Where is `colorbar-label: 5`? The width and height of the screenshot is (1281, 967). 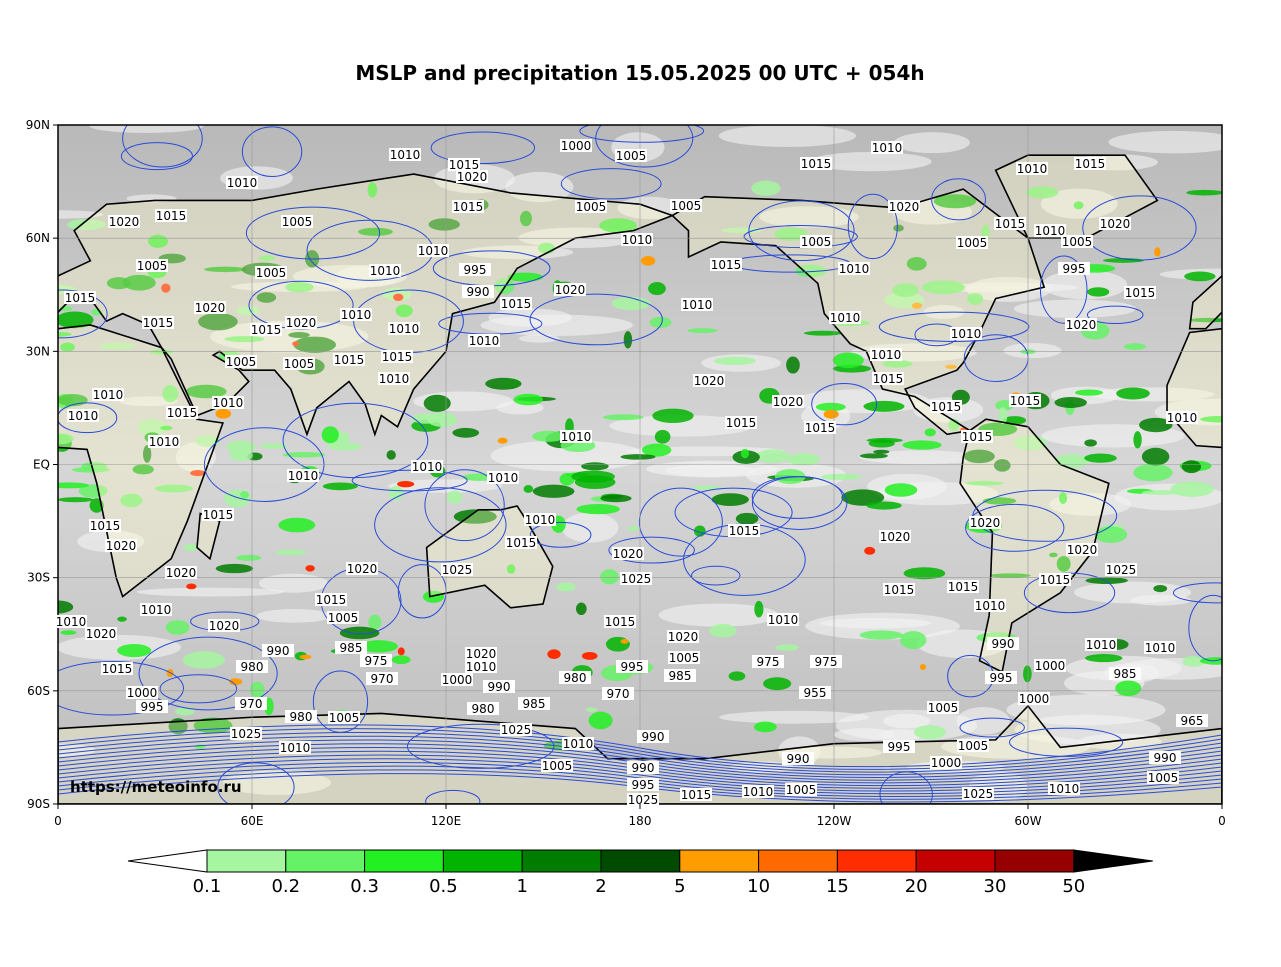 colorbar-label: 5 is located at coordinates (679, 886).